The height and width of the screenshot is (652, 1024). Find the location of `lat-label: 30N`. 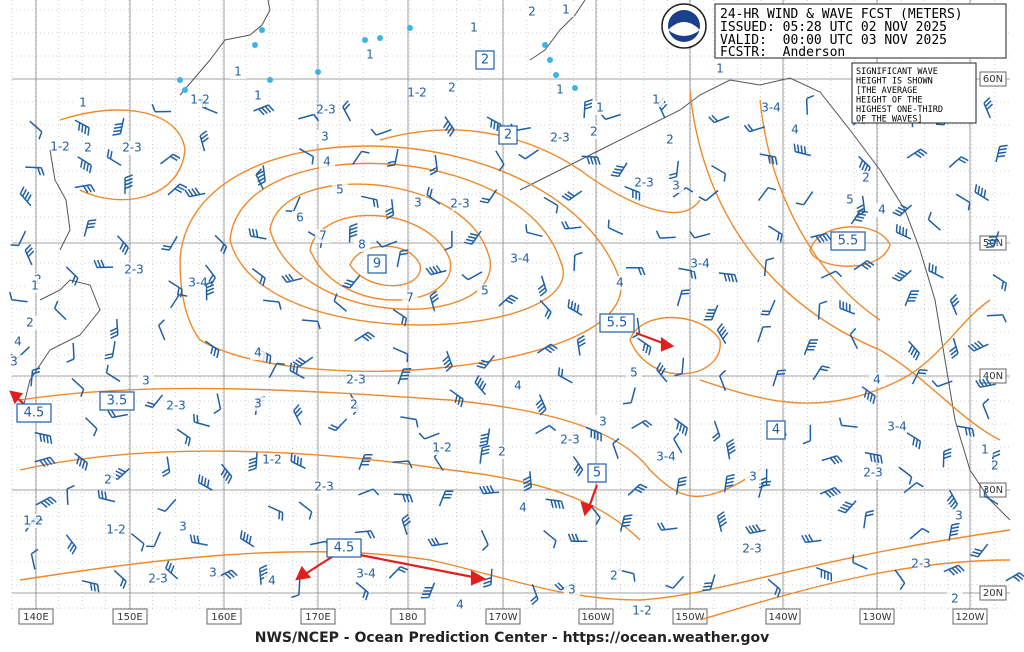

lat-label: 30N is located at coordinates (993, 490).